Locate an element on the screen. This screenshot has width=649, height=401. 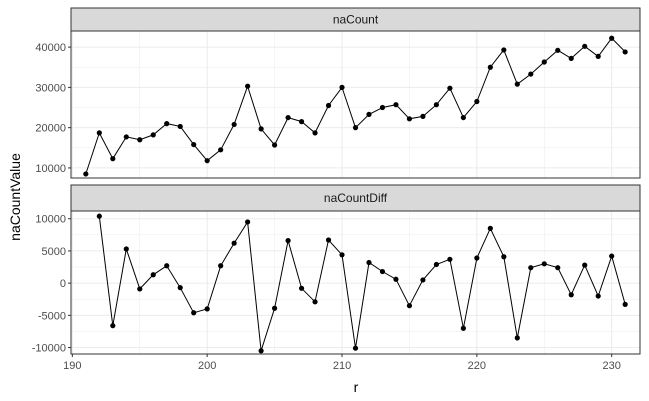
facet-strip-label: naCountDiff is located at coordinates (356, 198).